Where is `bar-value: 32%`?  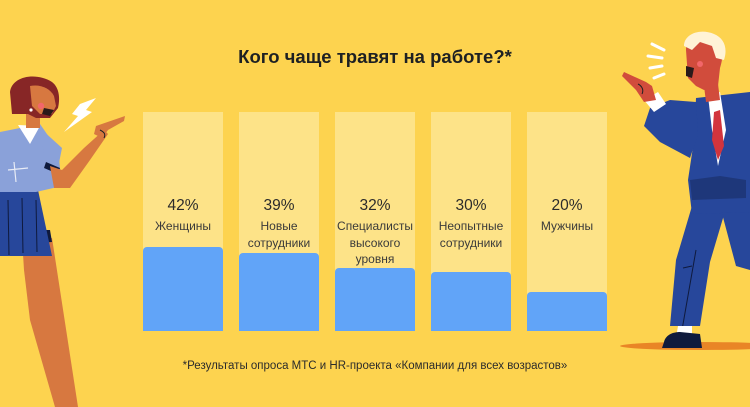
bar-value: 32% is located at coordinates (375, 205).